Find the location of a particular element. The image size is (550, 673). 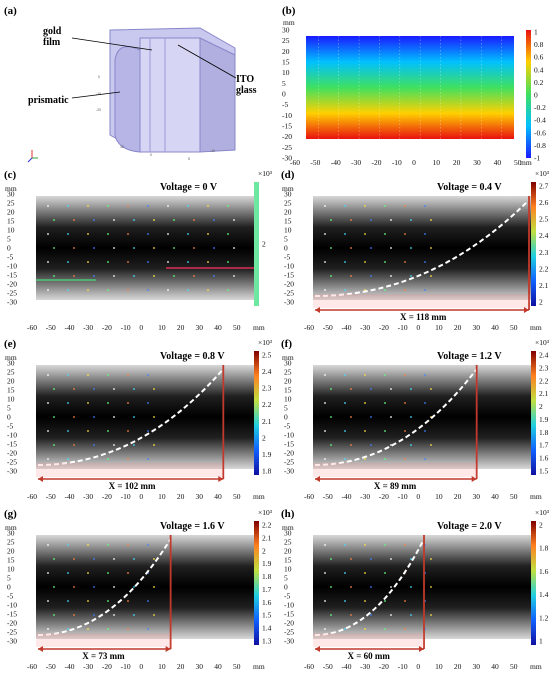

x-unit: mm is located at coordinates (259, 496).